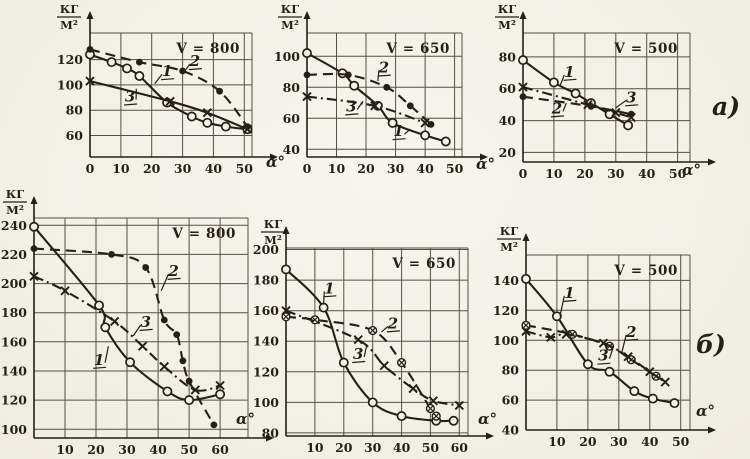  I want to click on y-tick-label: 220, so click(14, 254).